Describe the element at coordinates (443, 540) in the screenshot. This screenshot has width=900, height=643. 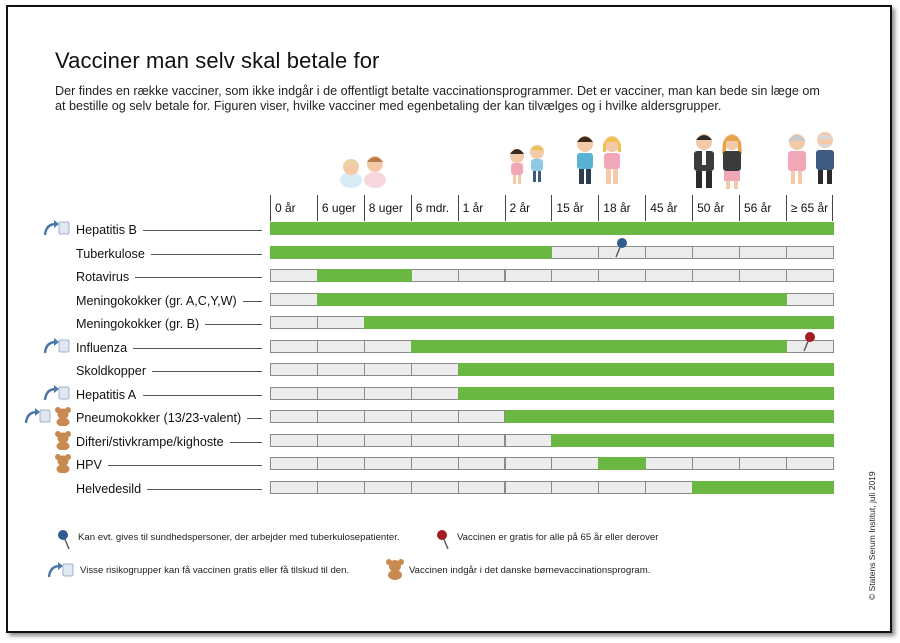
I see `red-pin-icon` at that location.